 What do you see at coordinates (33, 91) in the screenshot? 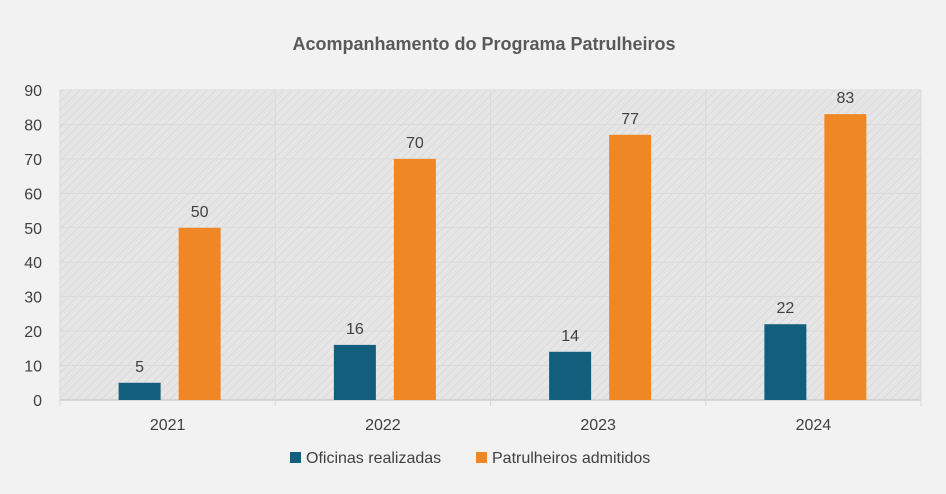
I see `y-tick-label: 90` at bounding box center [33, 91].